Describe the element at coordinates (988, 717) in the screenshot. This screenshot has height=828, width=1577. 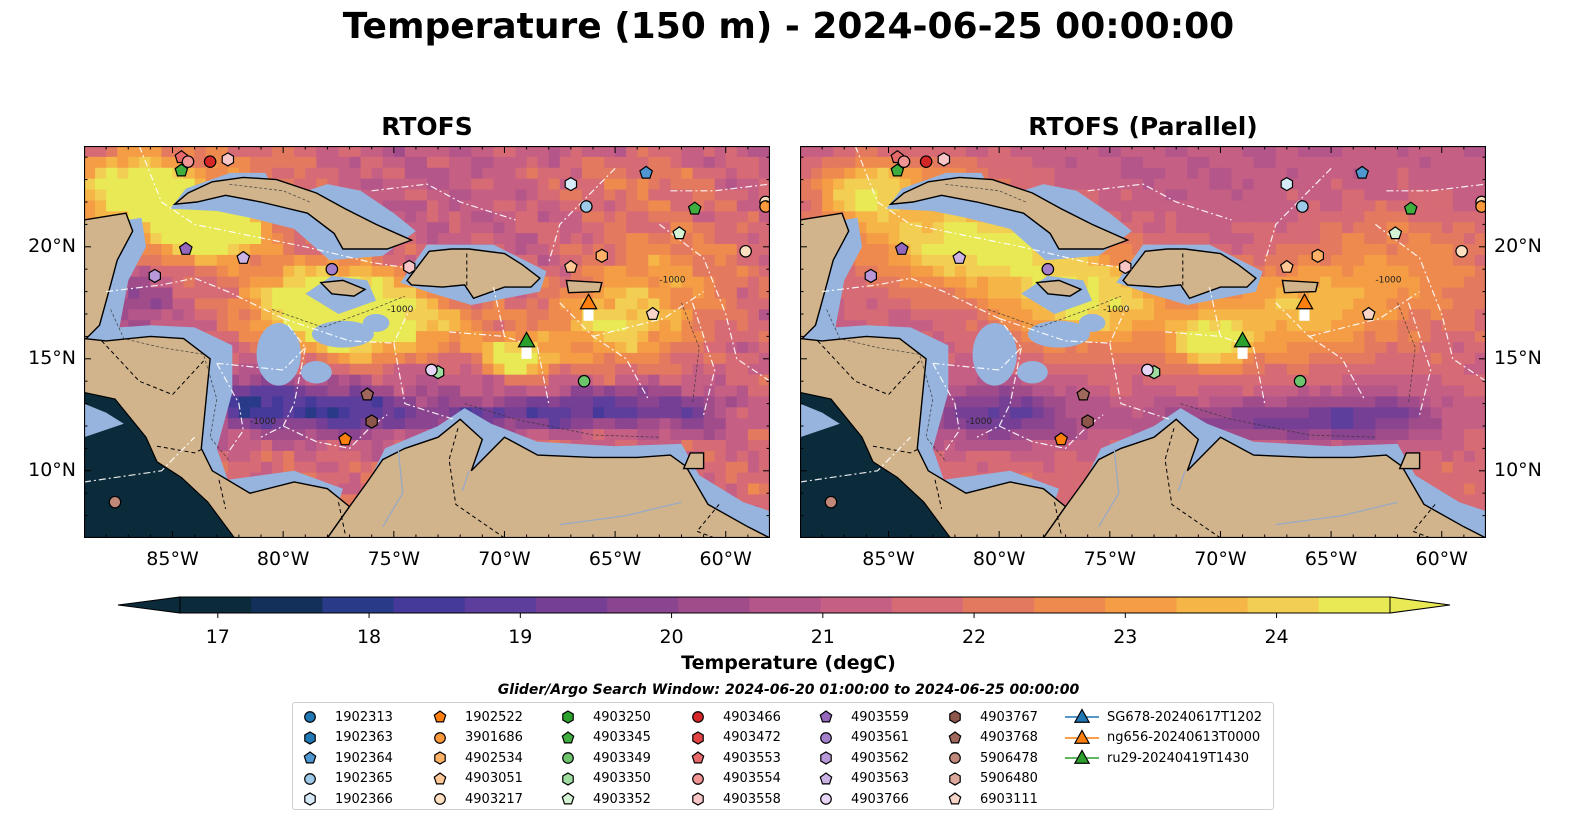
I see `legend-item: 4903767` at that location.